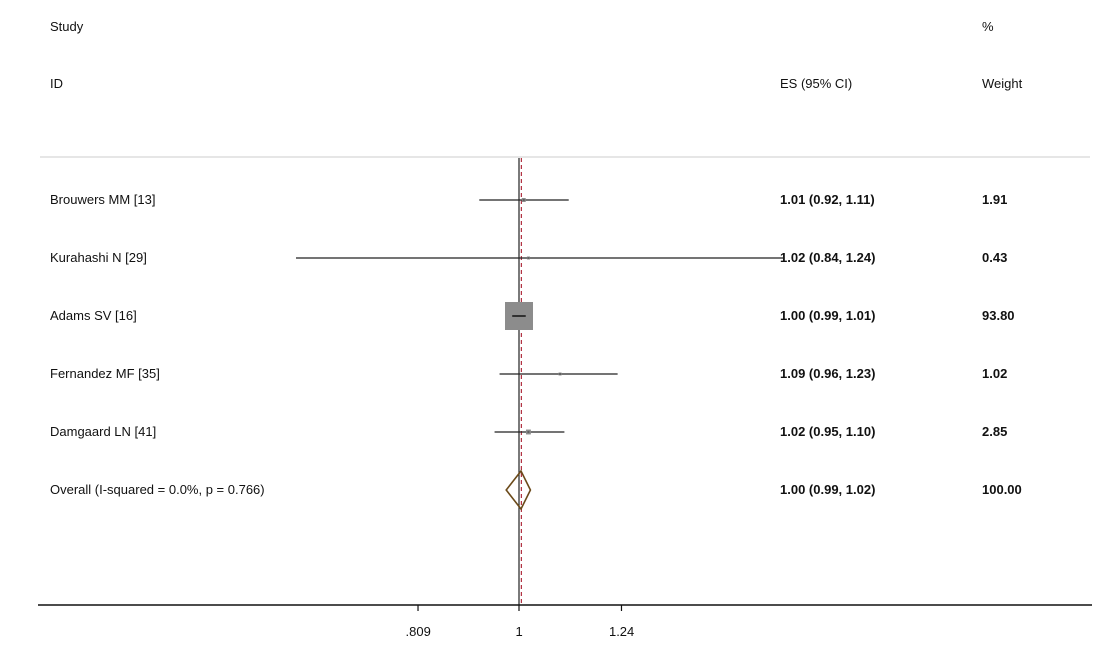 This screenshot has width=1105, height=656. What do you see at coordinates (98, 257) in the screenshot?
I see `study-label-1: Kurahashi N [29]` at bounding box center [98, 257].